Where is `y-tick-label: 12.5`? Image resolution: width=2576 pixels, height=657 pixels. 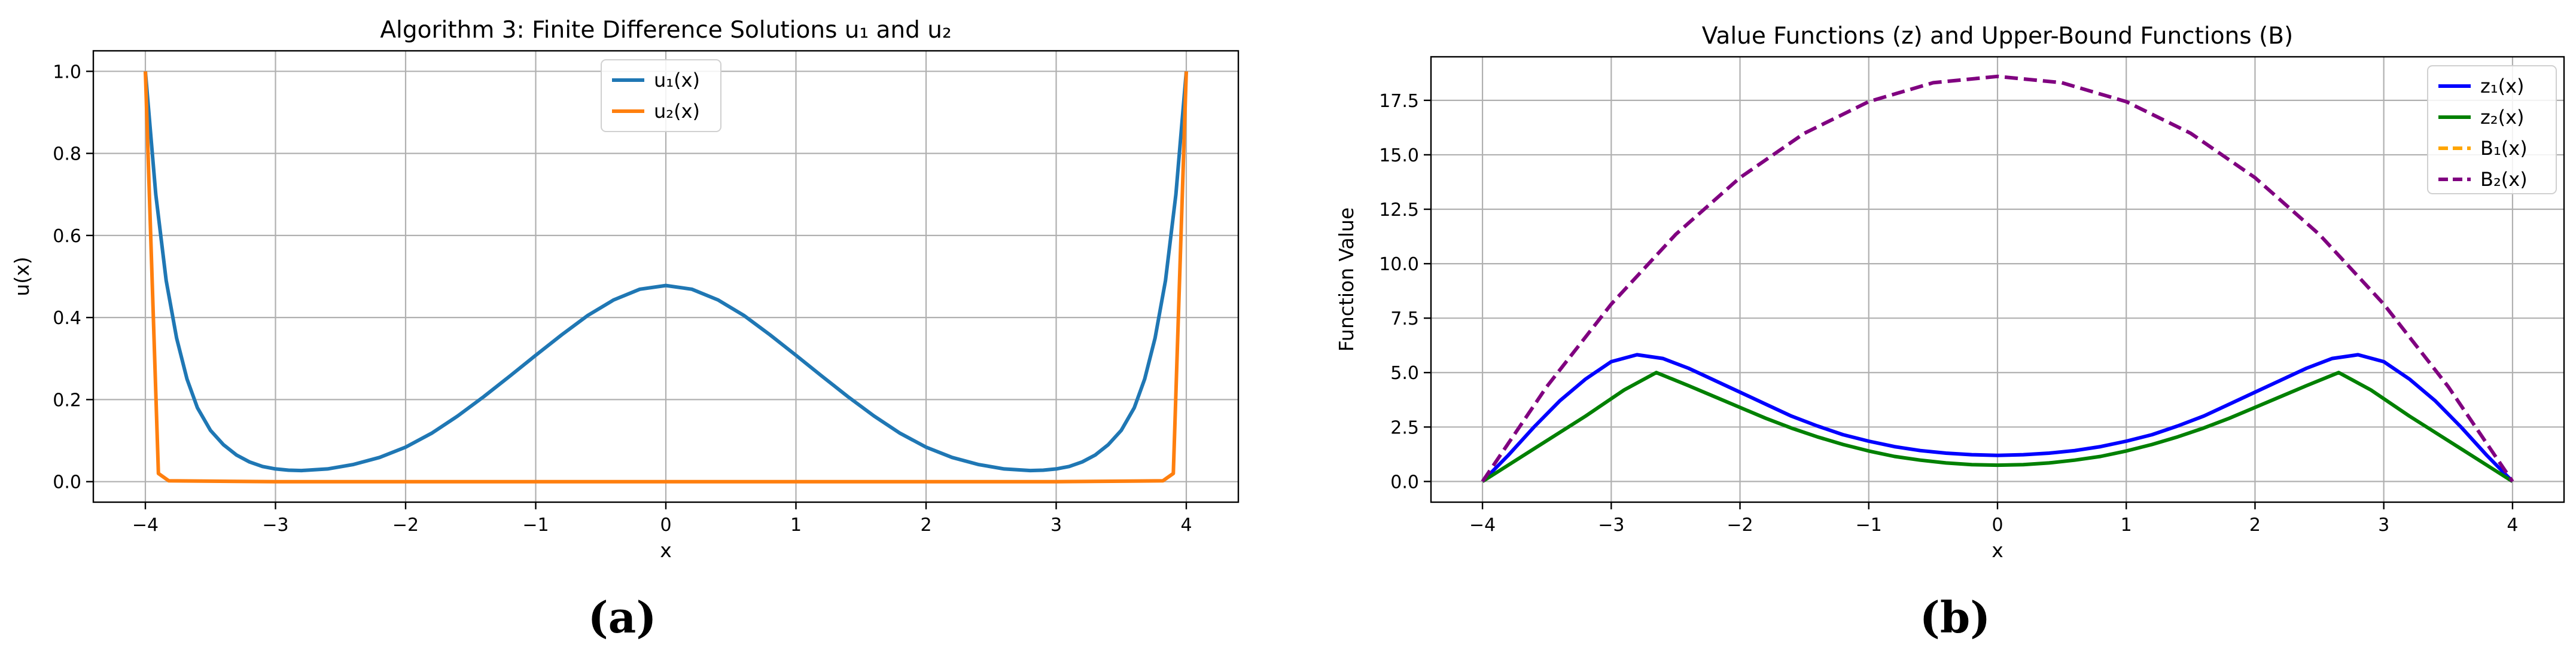 y-tick-label: 12.5 is located at coordinates (1399, 211).